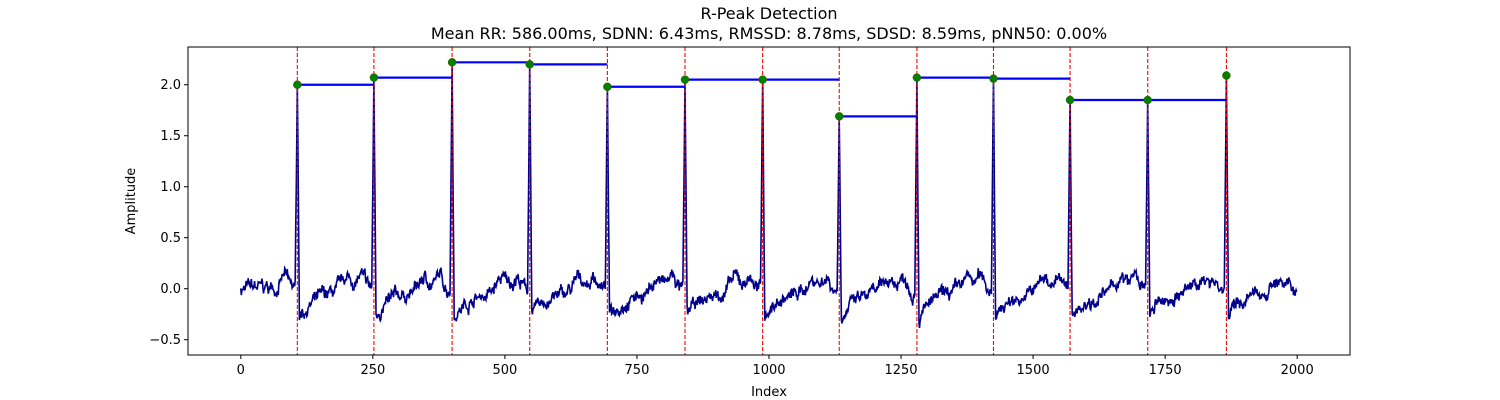  What do you see at coordinates (768, 13) in the screenshot?
I see `chart-title: R-Peak Detection` at bounding box center [768, 13].